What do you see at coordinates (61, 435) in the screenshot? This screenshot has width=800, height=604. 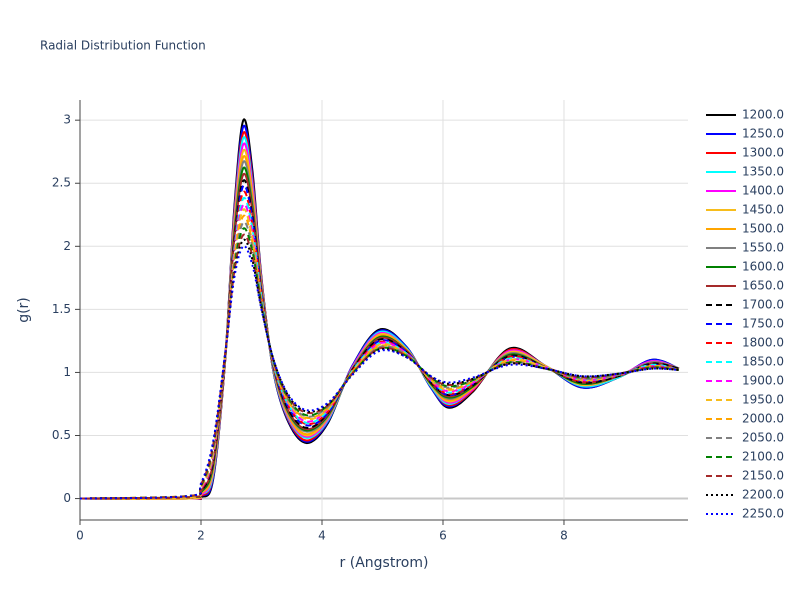 I see `y-tick-label: 0.5` at bounding box center [61, 435].